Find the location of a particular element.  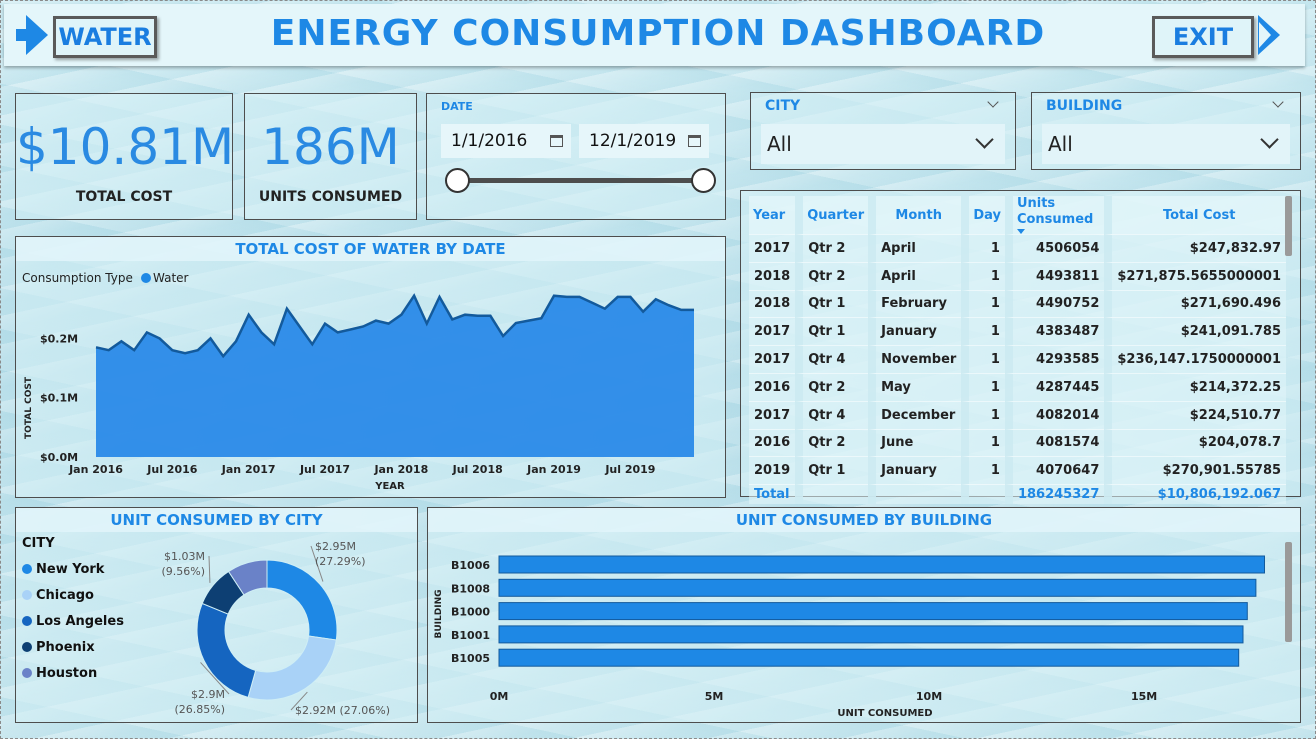

cost-by-date-title: TOTAL COST OF WATER BY DATE is located at coordinates (370, 249).